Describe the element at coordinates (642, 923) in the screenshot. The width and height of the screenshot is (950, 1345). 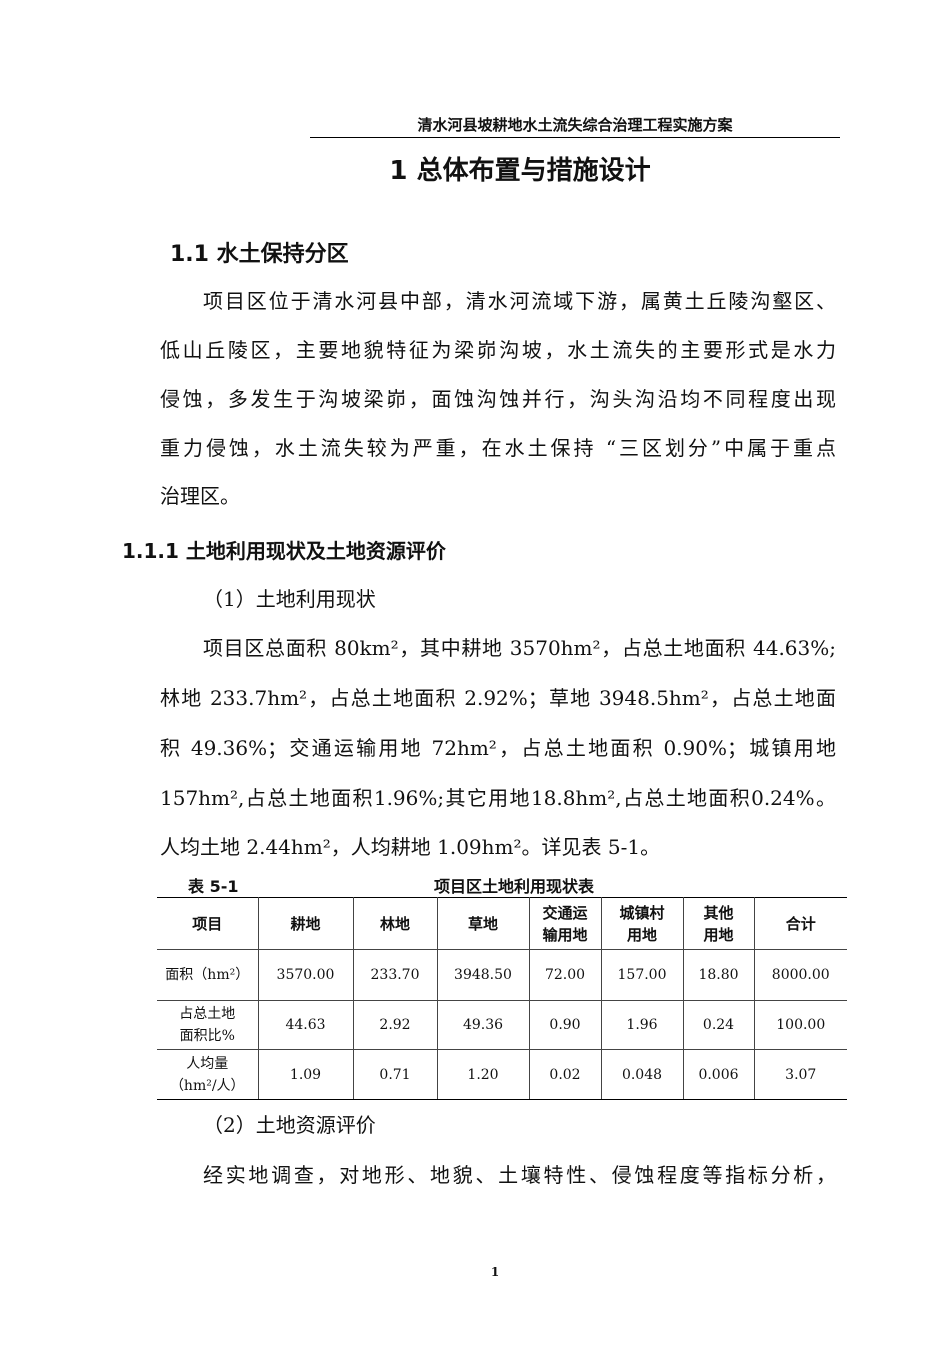
I see `table-header-cell: 城镇村 用地` at that location.